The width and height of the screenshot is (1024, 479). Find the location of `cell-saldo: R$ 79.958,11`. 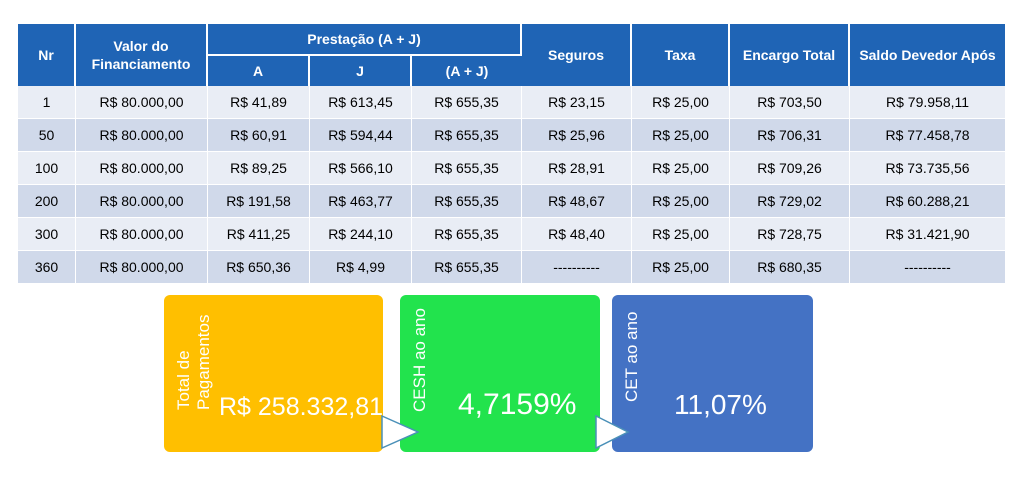

cell-saldo: R$ 79.958,11 is located at coordinates (928, 102).